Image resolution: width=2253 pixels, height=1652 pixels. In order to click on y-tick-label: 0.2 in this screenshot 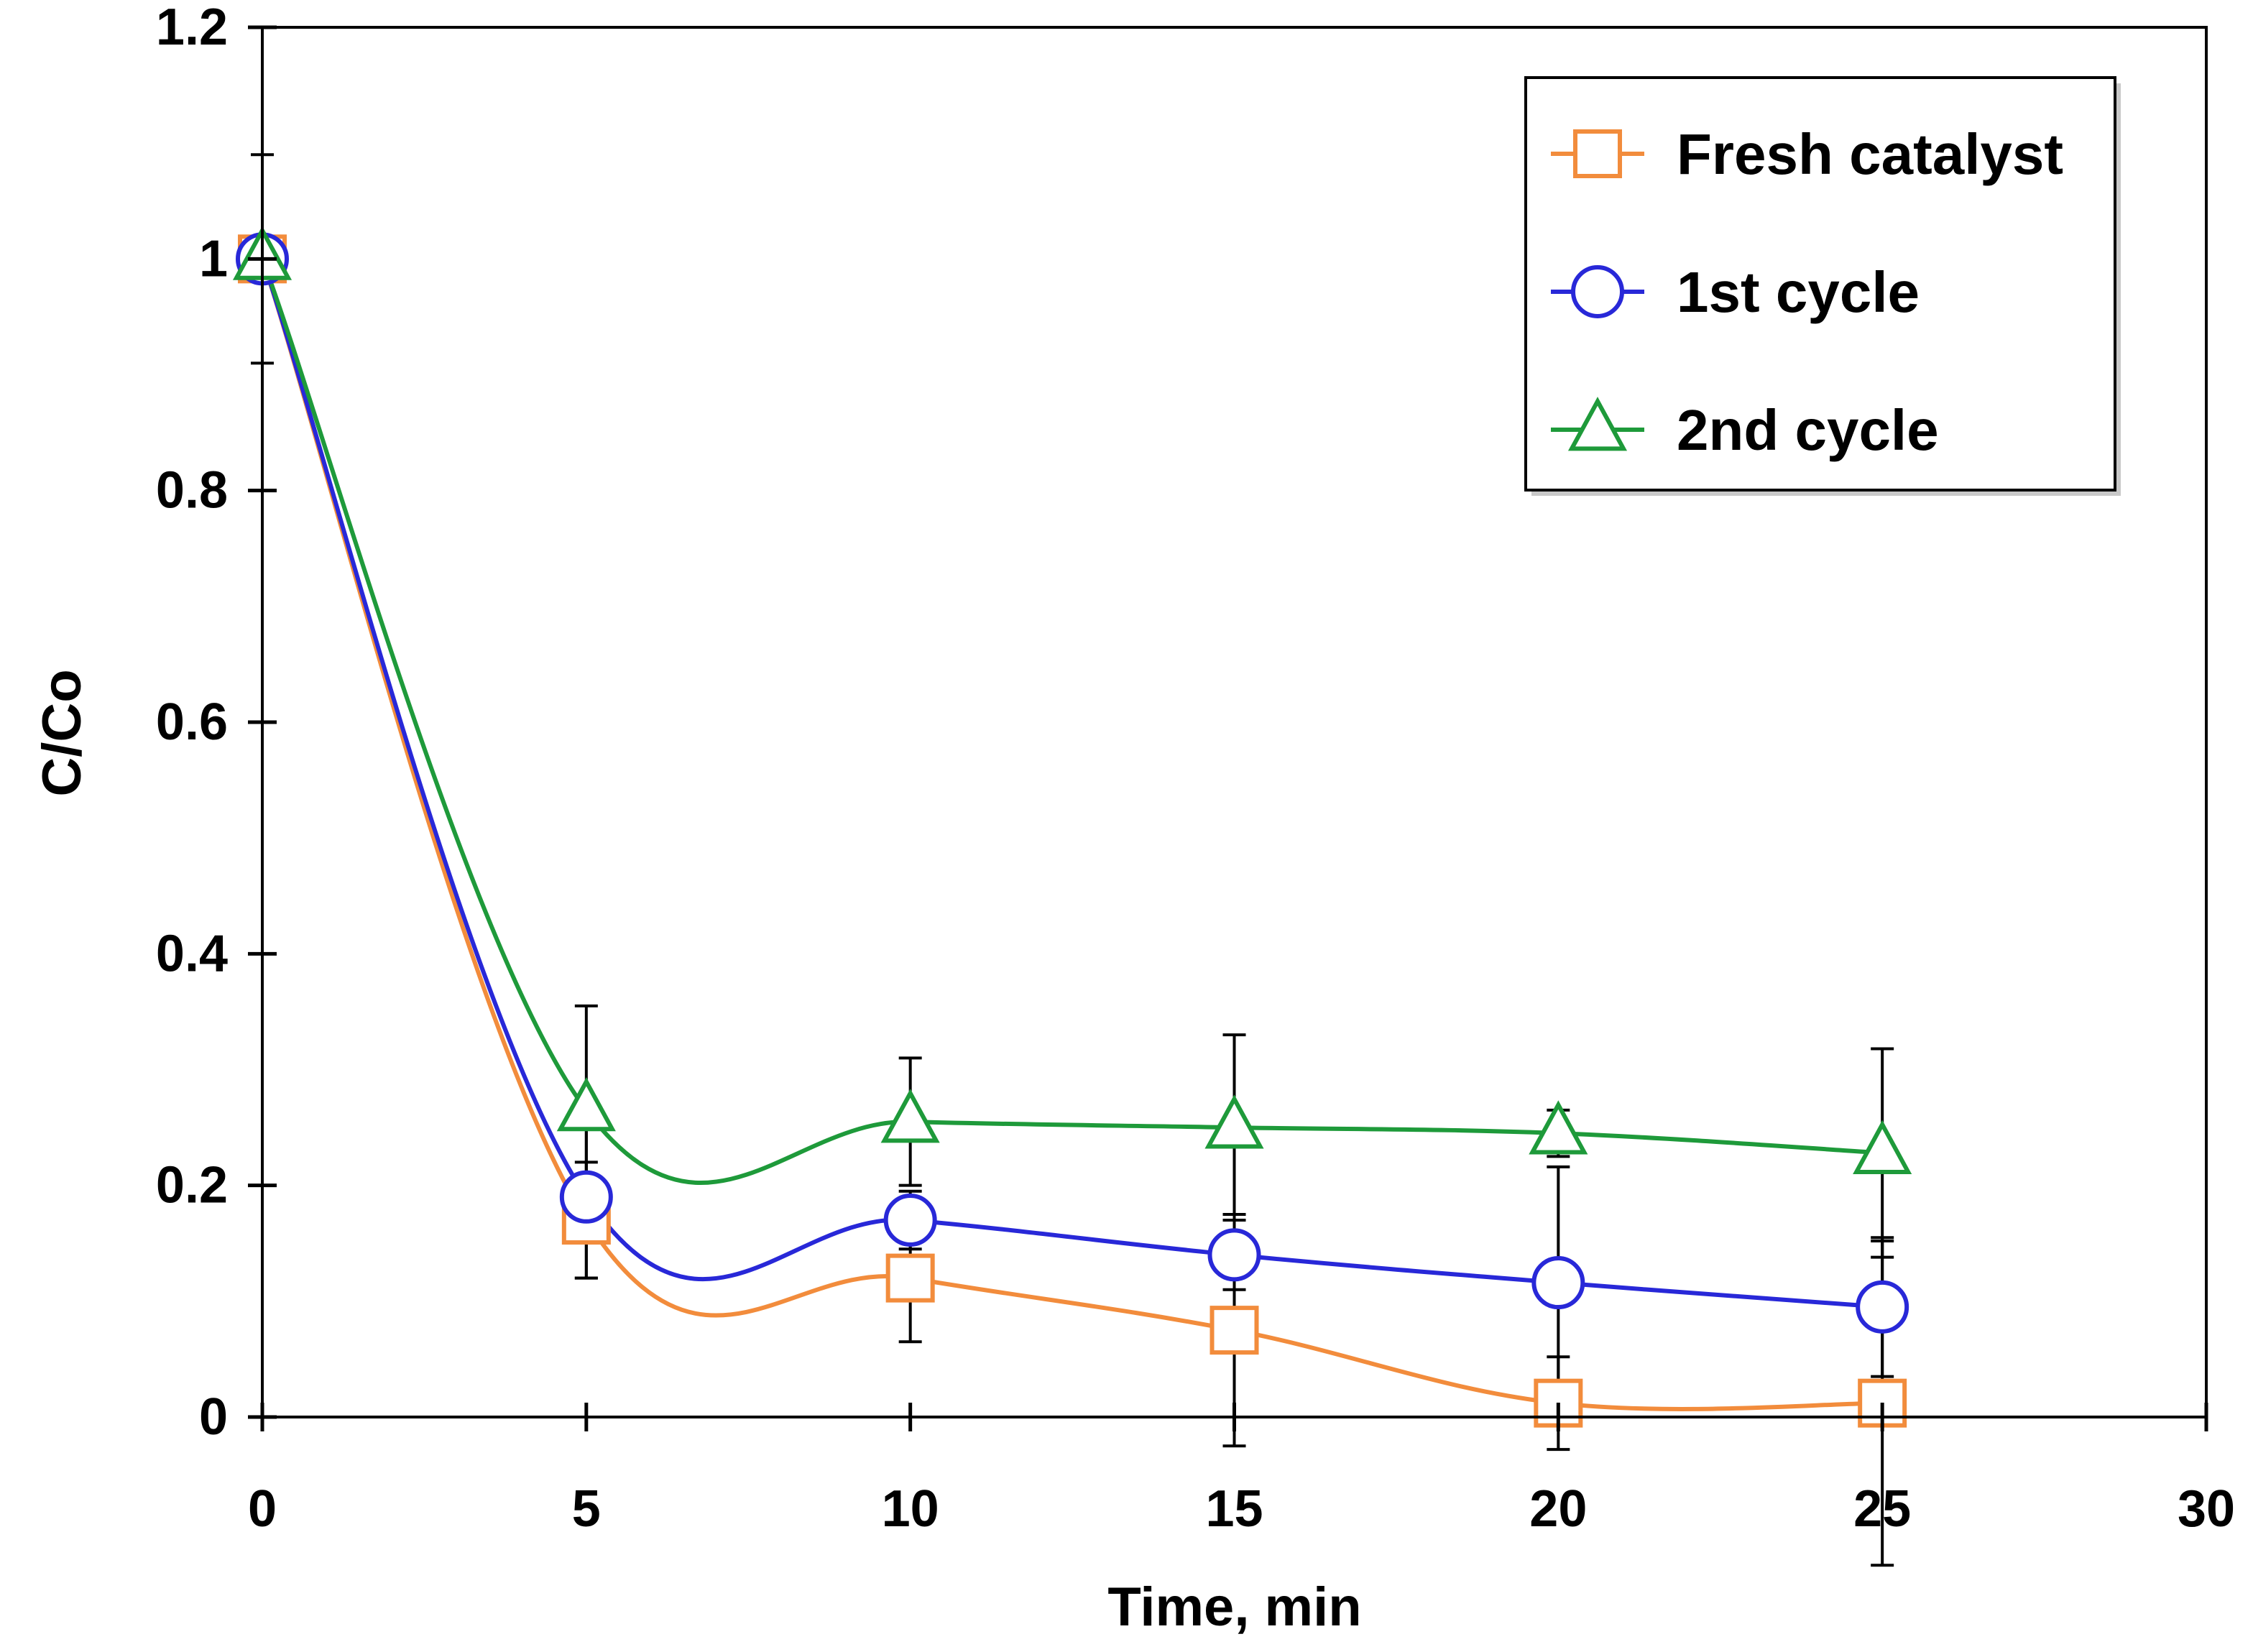, I will do `click(192, 1185)`.